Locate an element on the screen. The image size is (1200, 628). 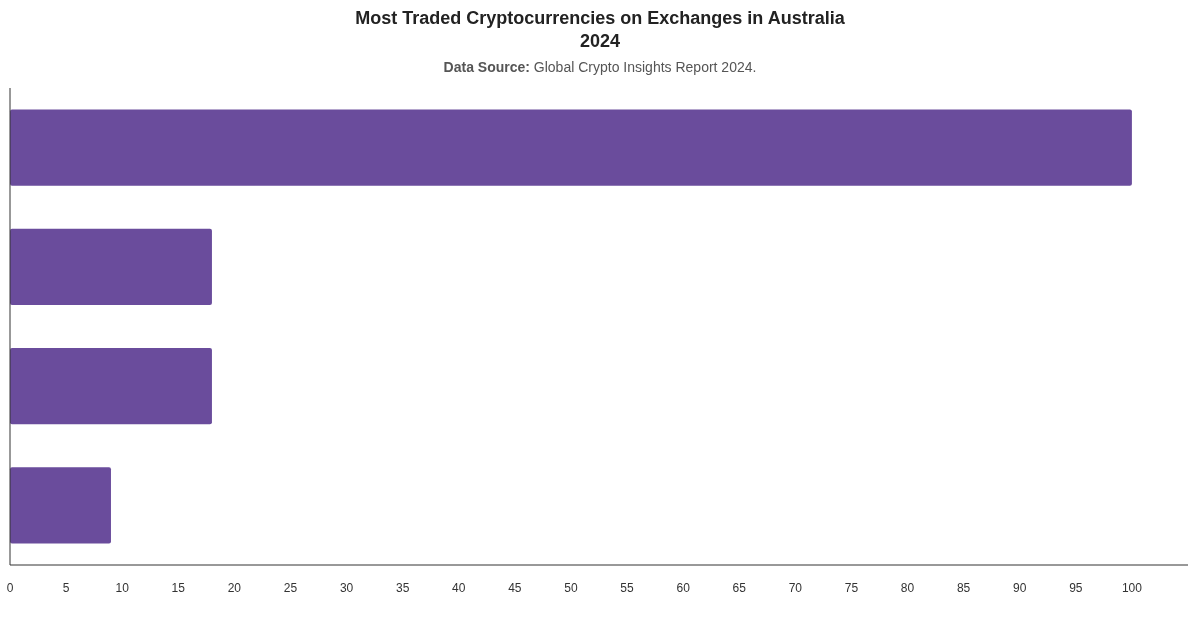
x-tick-label: 25 is located at coordinates (290, 588).